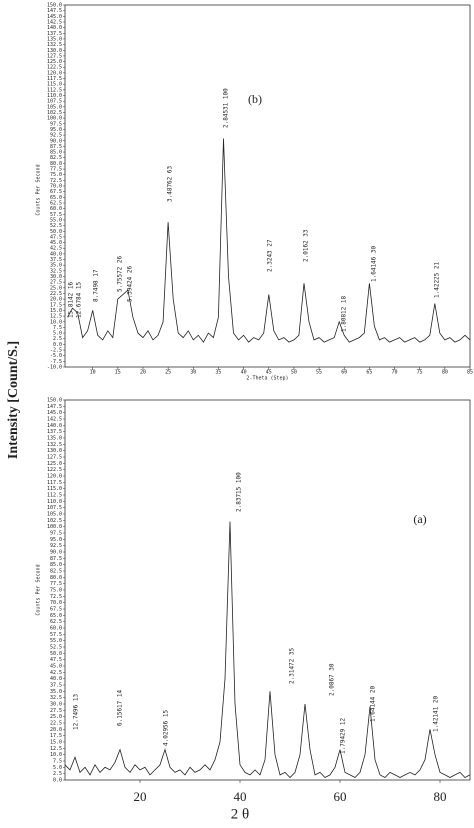  What do you see at coordinates (294, 373) in the screenshot?
I see `x-tick-label: 50` at bounding box center [294, 373].